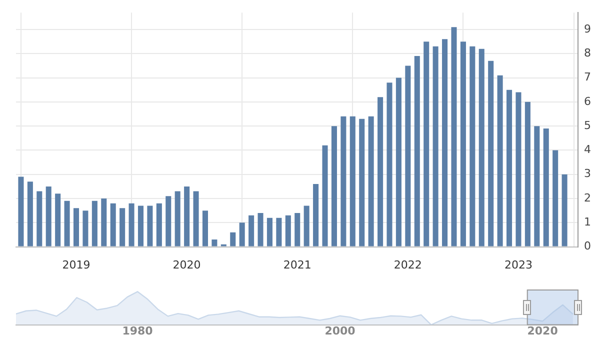 The image size is (599, 338). Describe the element at coordinates (340, 331) in the screenshot. I see `x-tick-label: 2000` at that location.